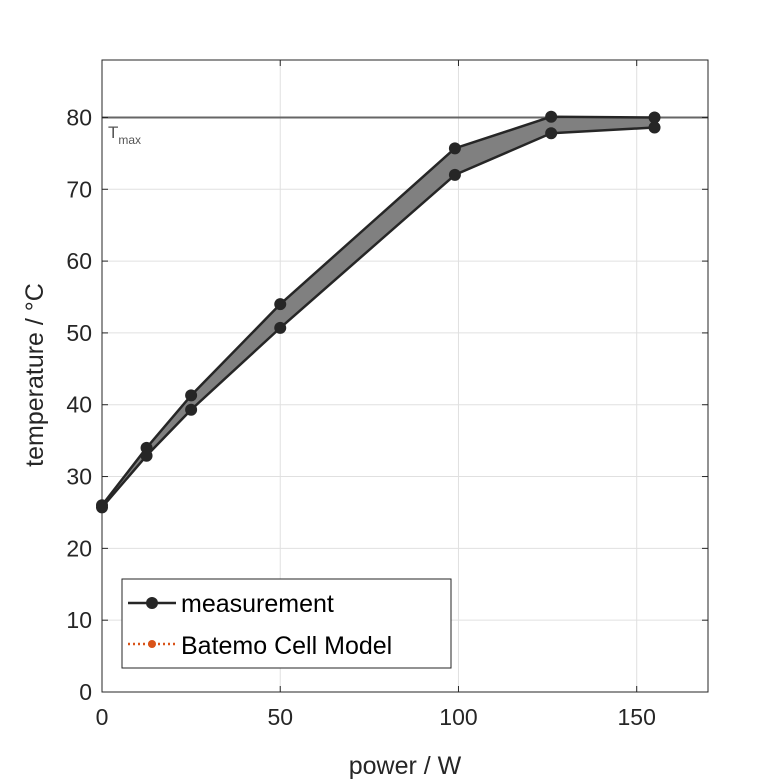 Image resolution: width=781 pixels, height=781 pixels. I want to click on y-tick-label: 60, so click(79, 261).